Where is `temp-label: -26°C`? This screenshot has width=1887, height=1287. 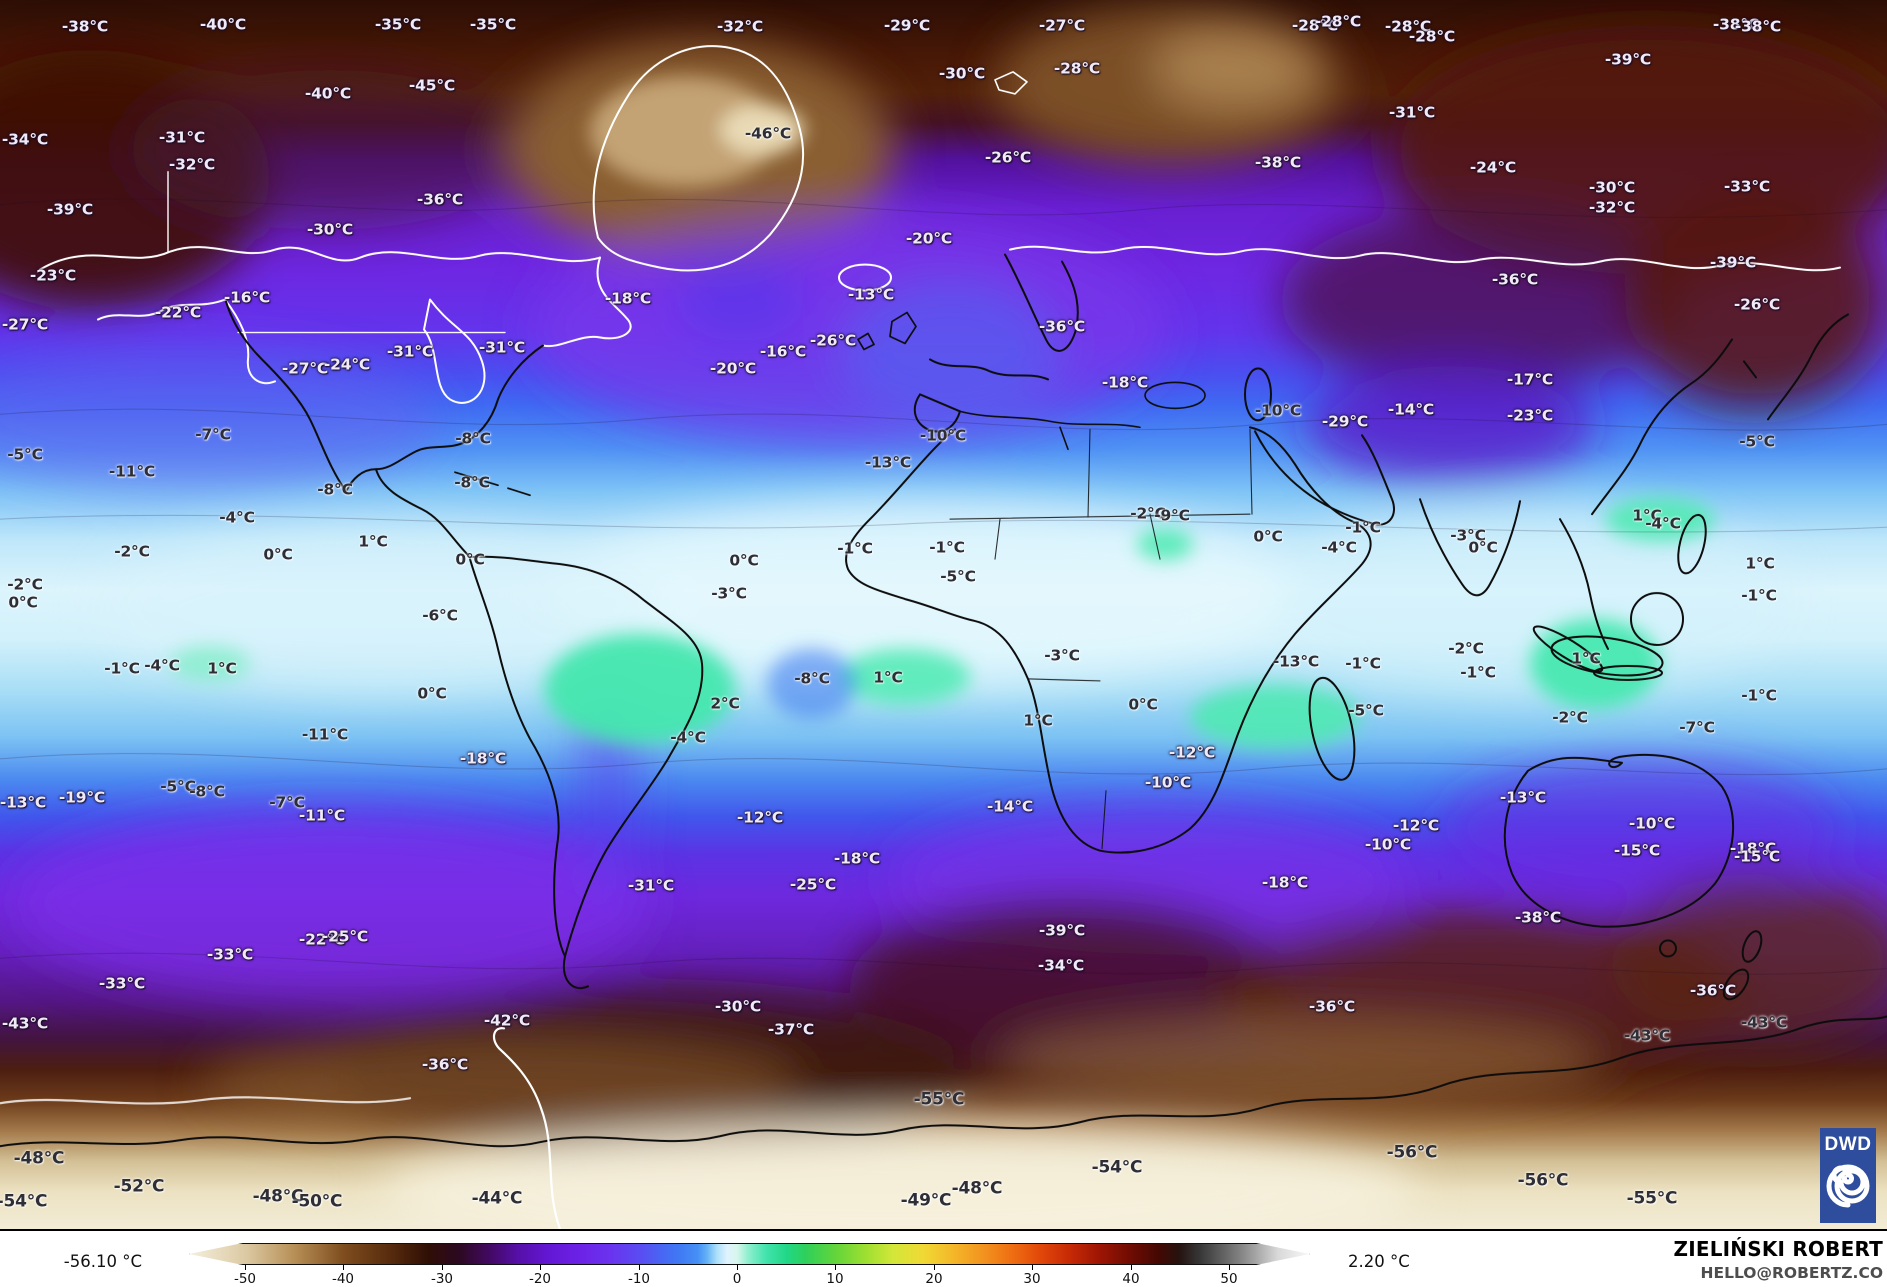
temp-label: -26°C is located at coordinates (1757, 304).